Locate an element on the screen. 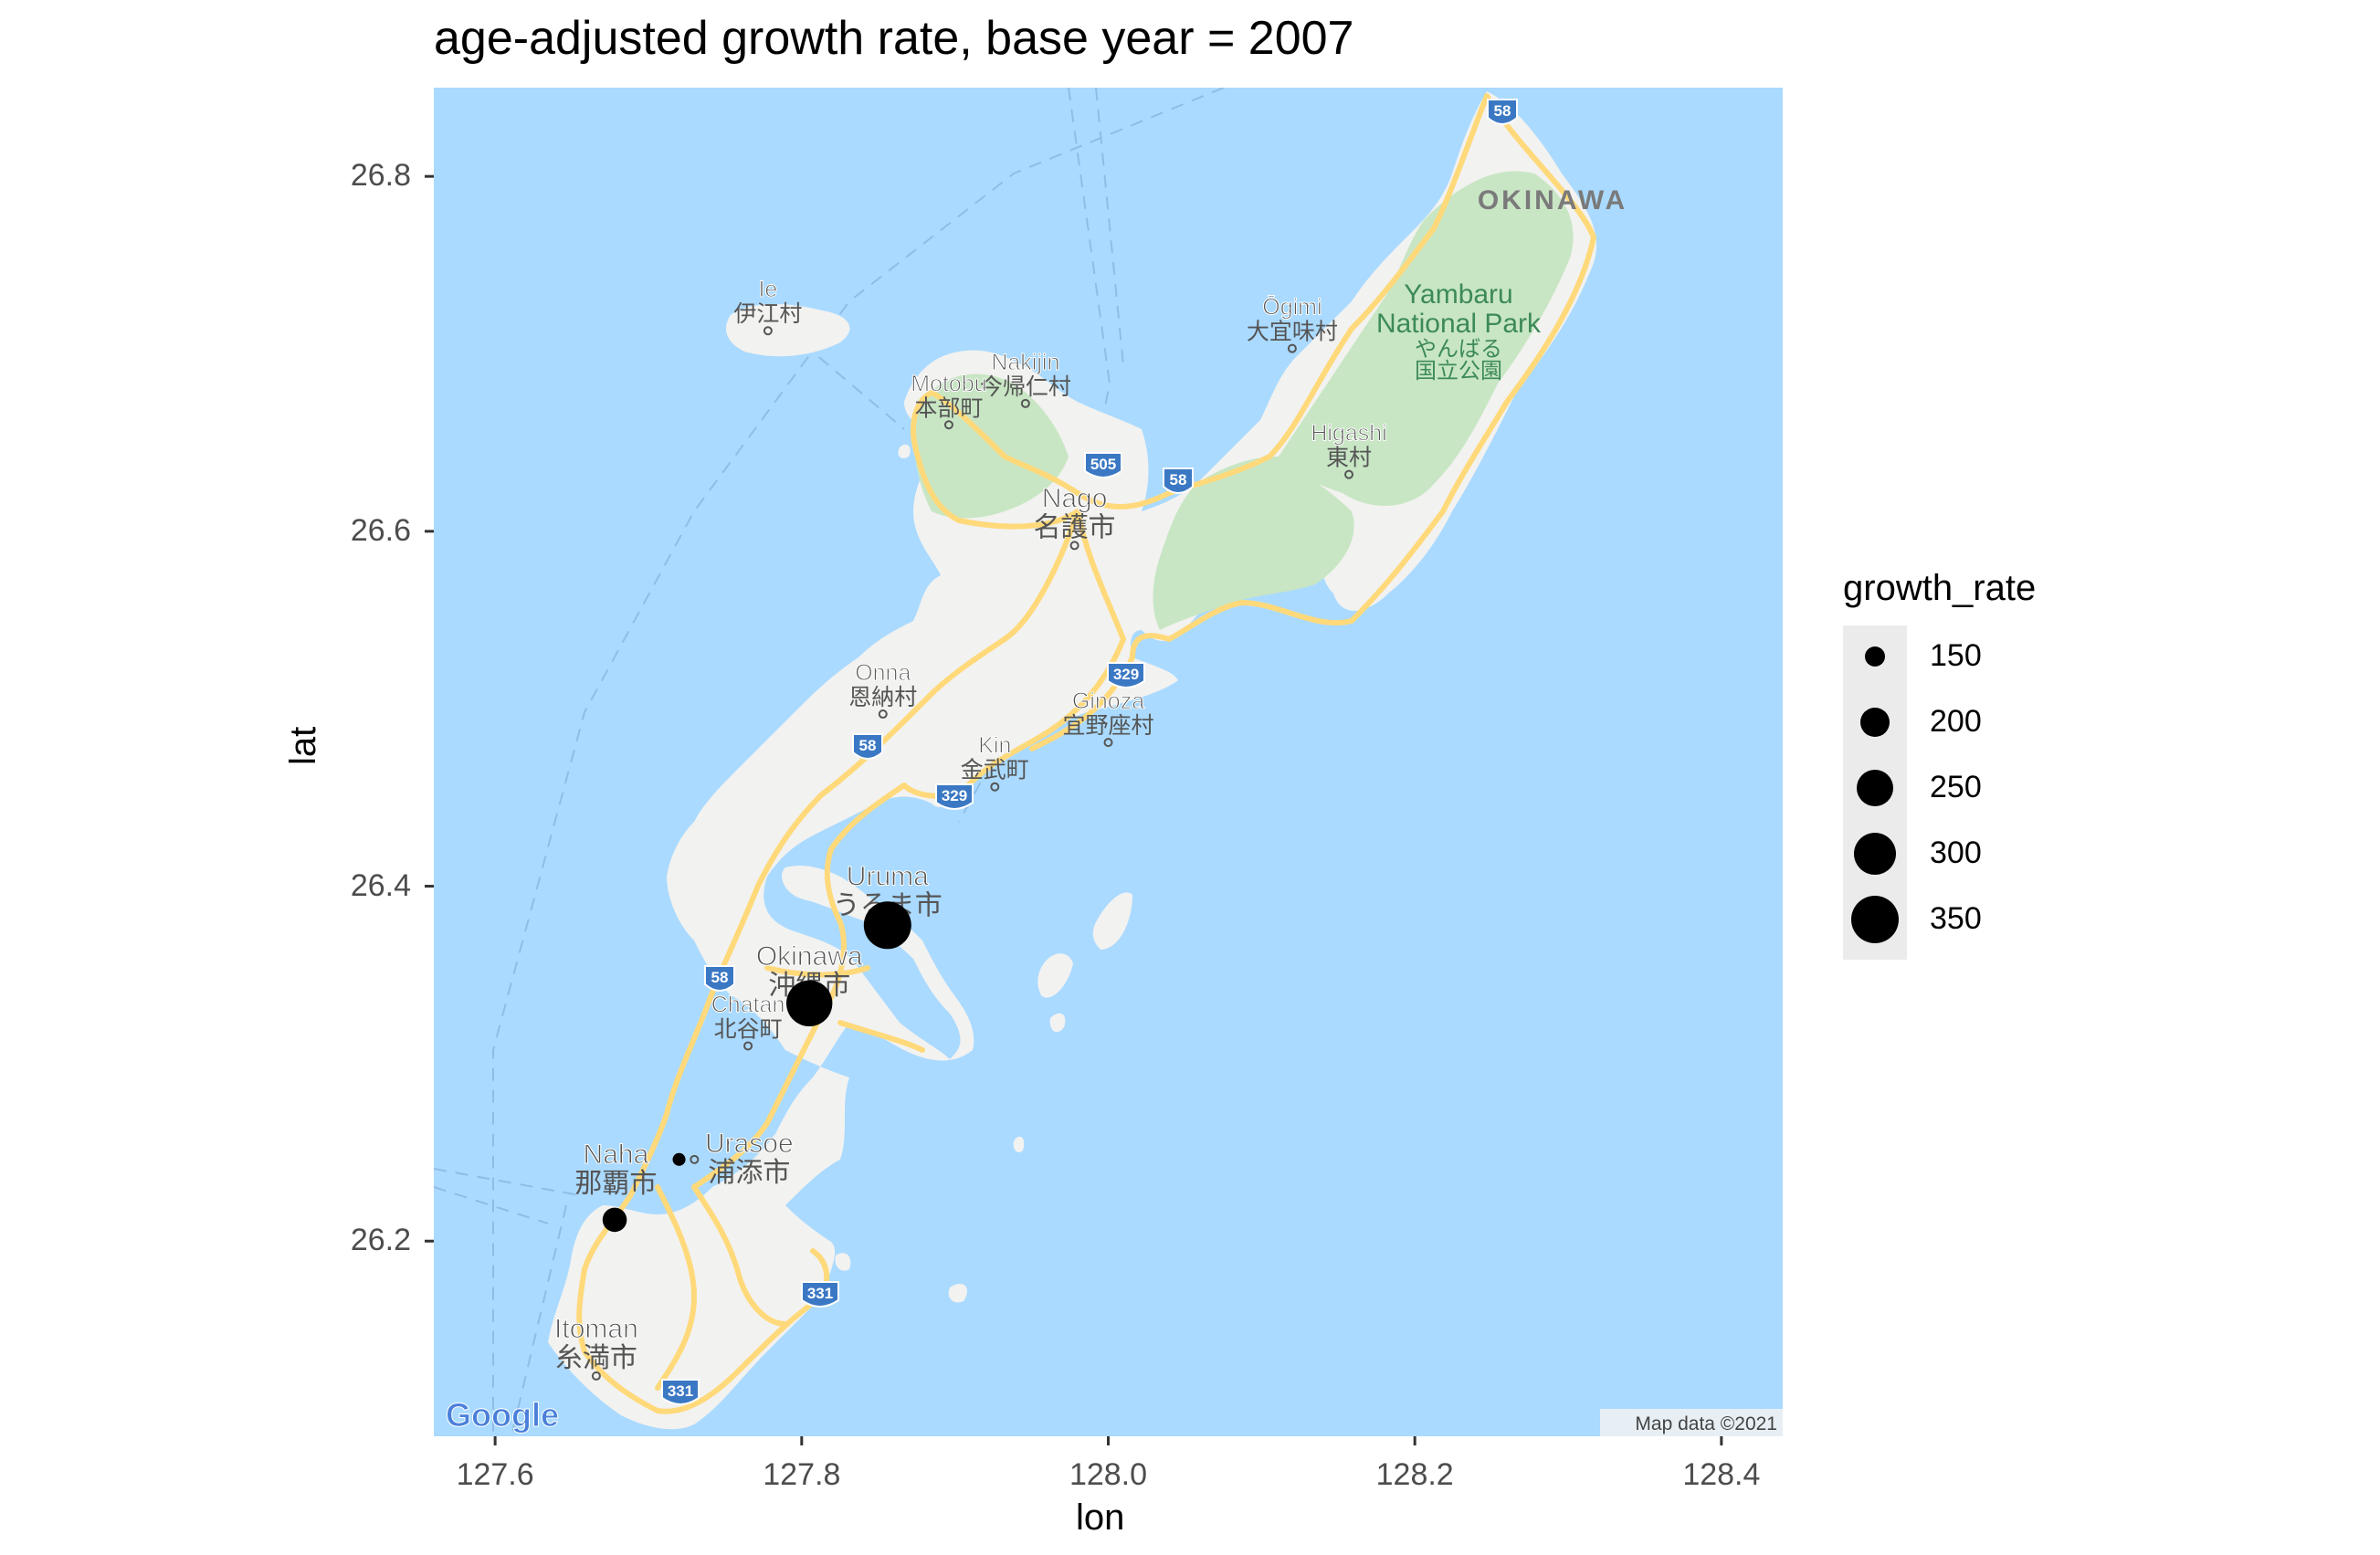 This screenshot has width=2380, height=1555. place-label-en: Ie is located at coordinates (767, 289).